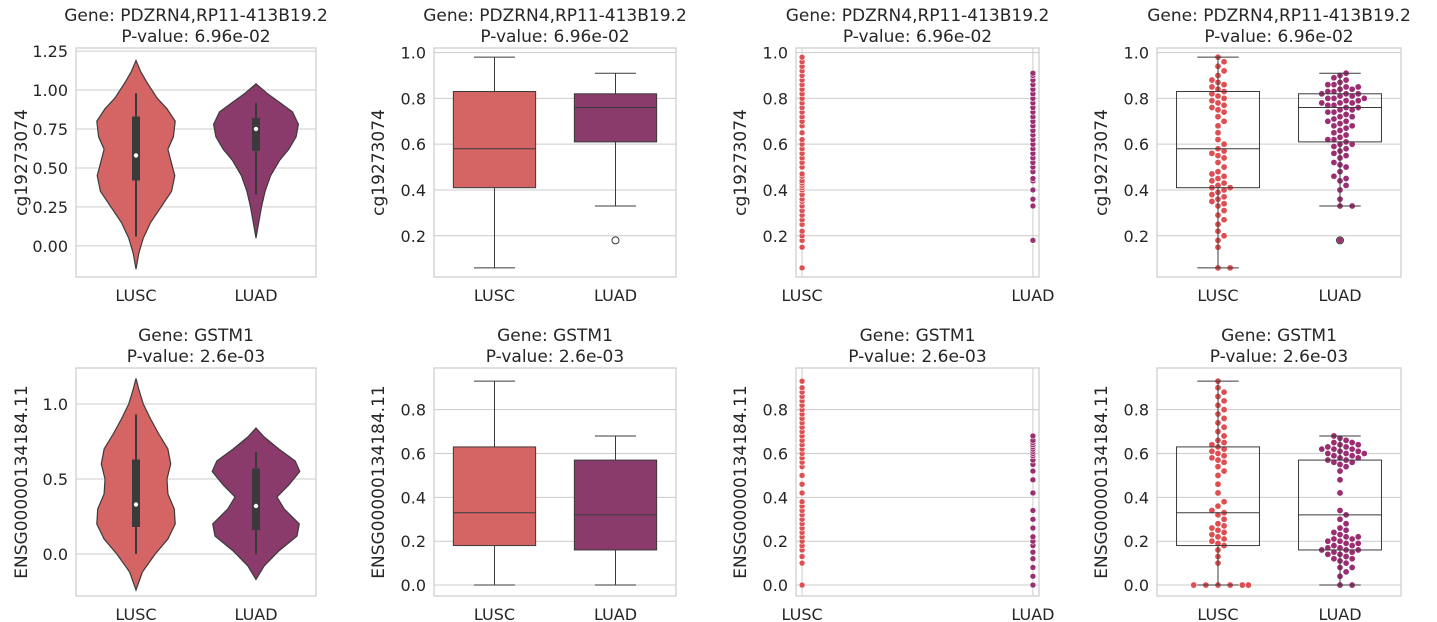  Describe the element at coordinates (555, 16) in the screenshot. I see `subplot-title: Gene: PDZRN4,RP11-413B19.2` at that location.